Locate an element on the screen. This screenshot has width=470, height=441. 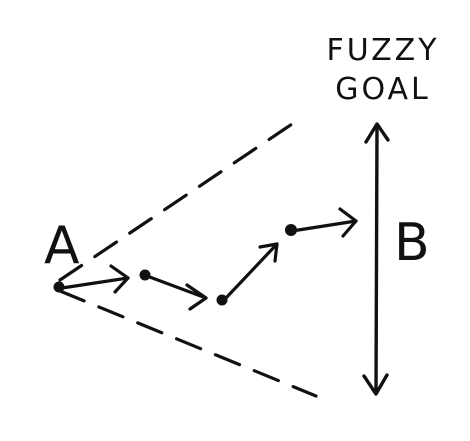
start-label: A is located at coordinates (62, 246).